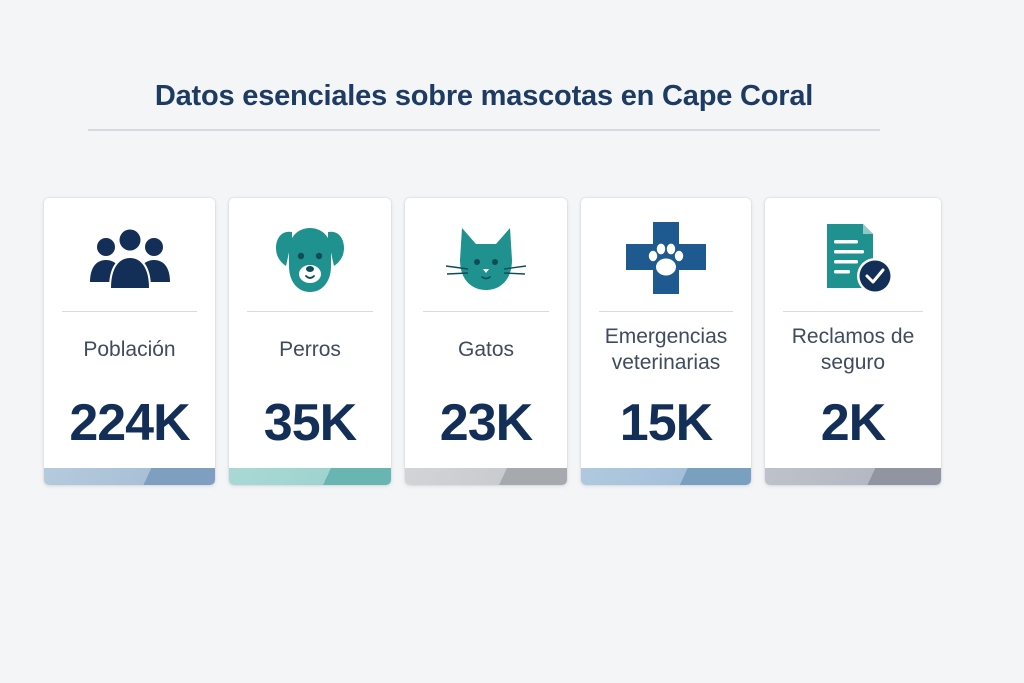 The image size is (1024, 683). Describe the element at coordinates (853, 258) in the screenshot. I see `insurance-document-check-icon` at that location.